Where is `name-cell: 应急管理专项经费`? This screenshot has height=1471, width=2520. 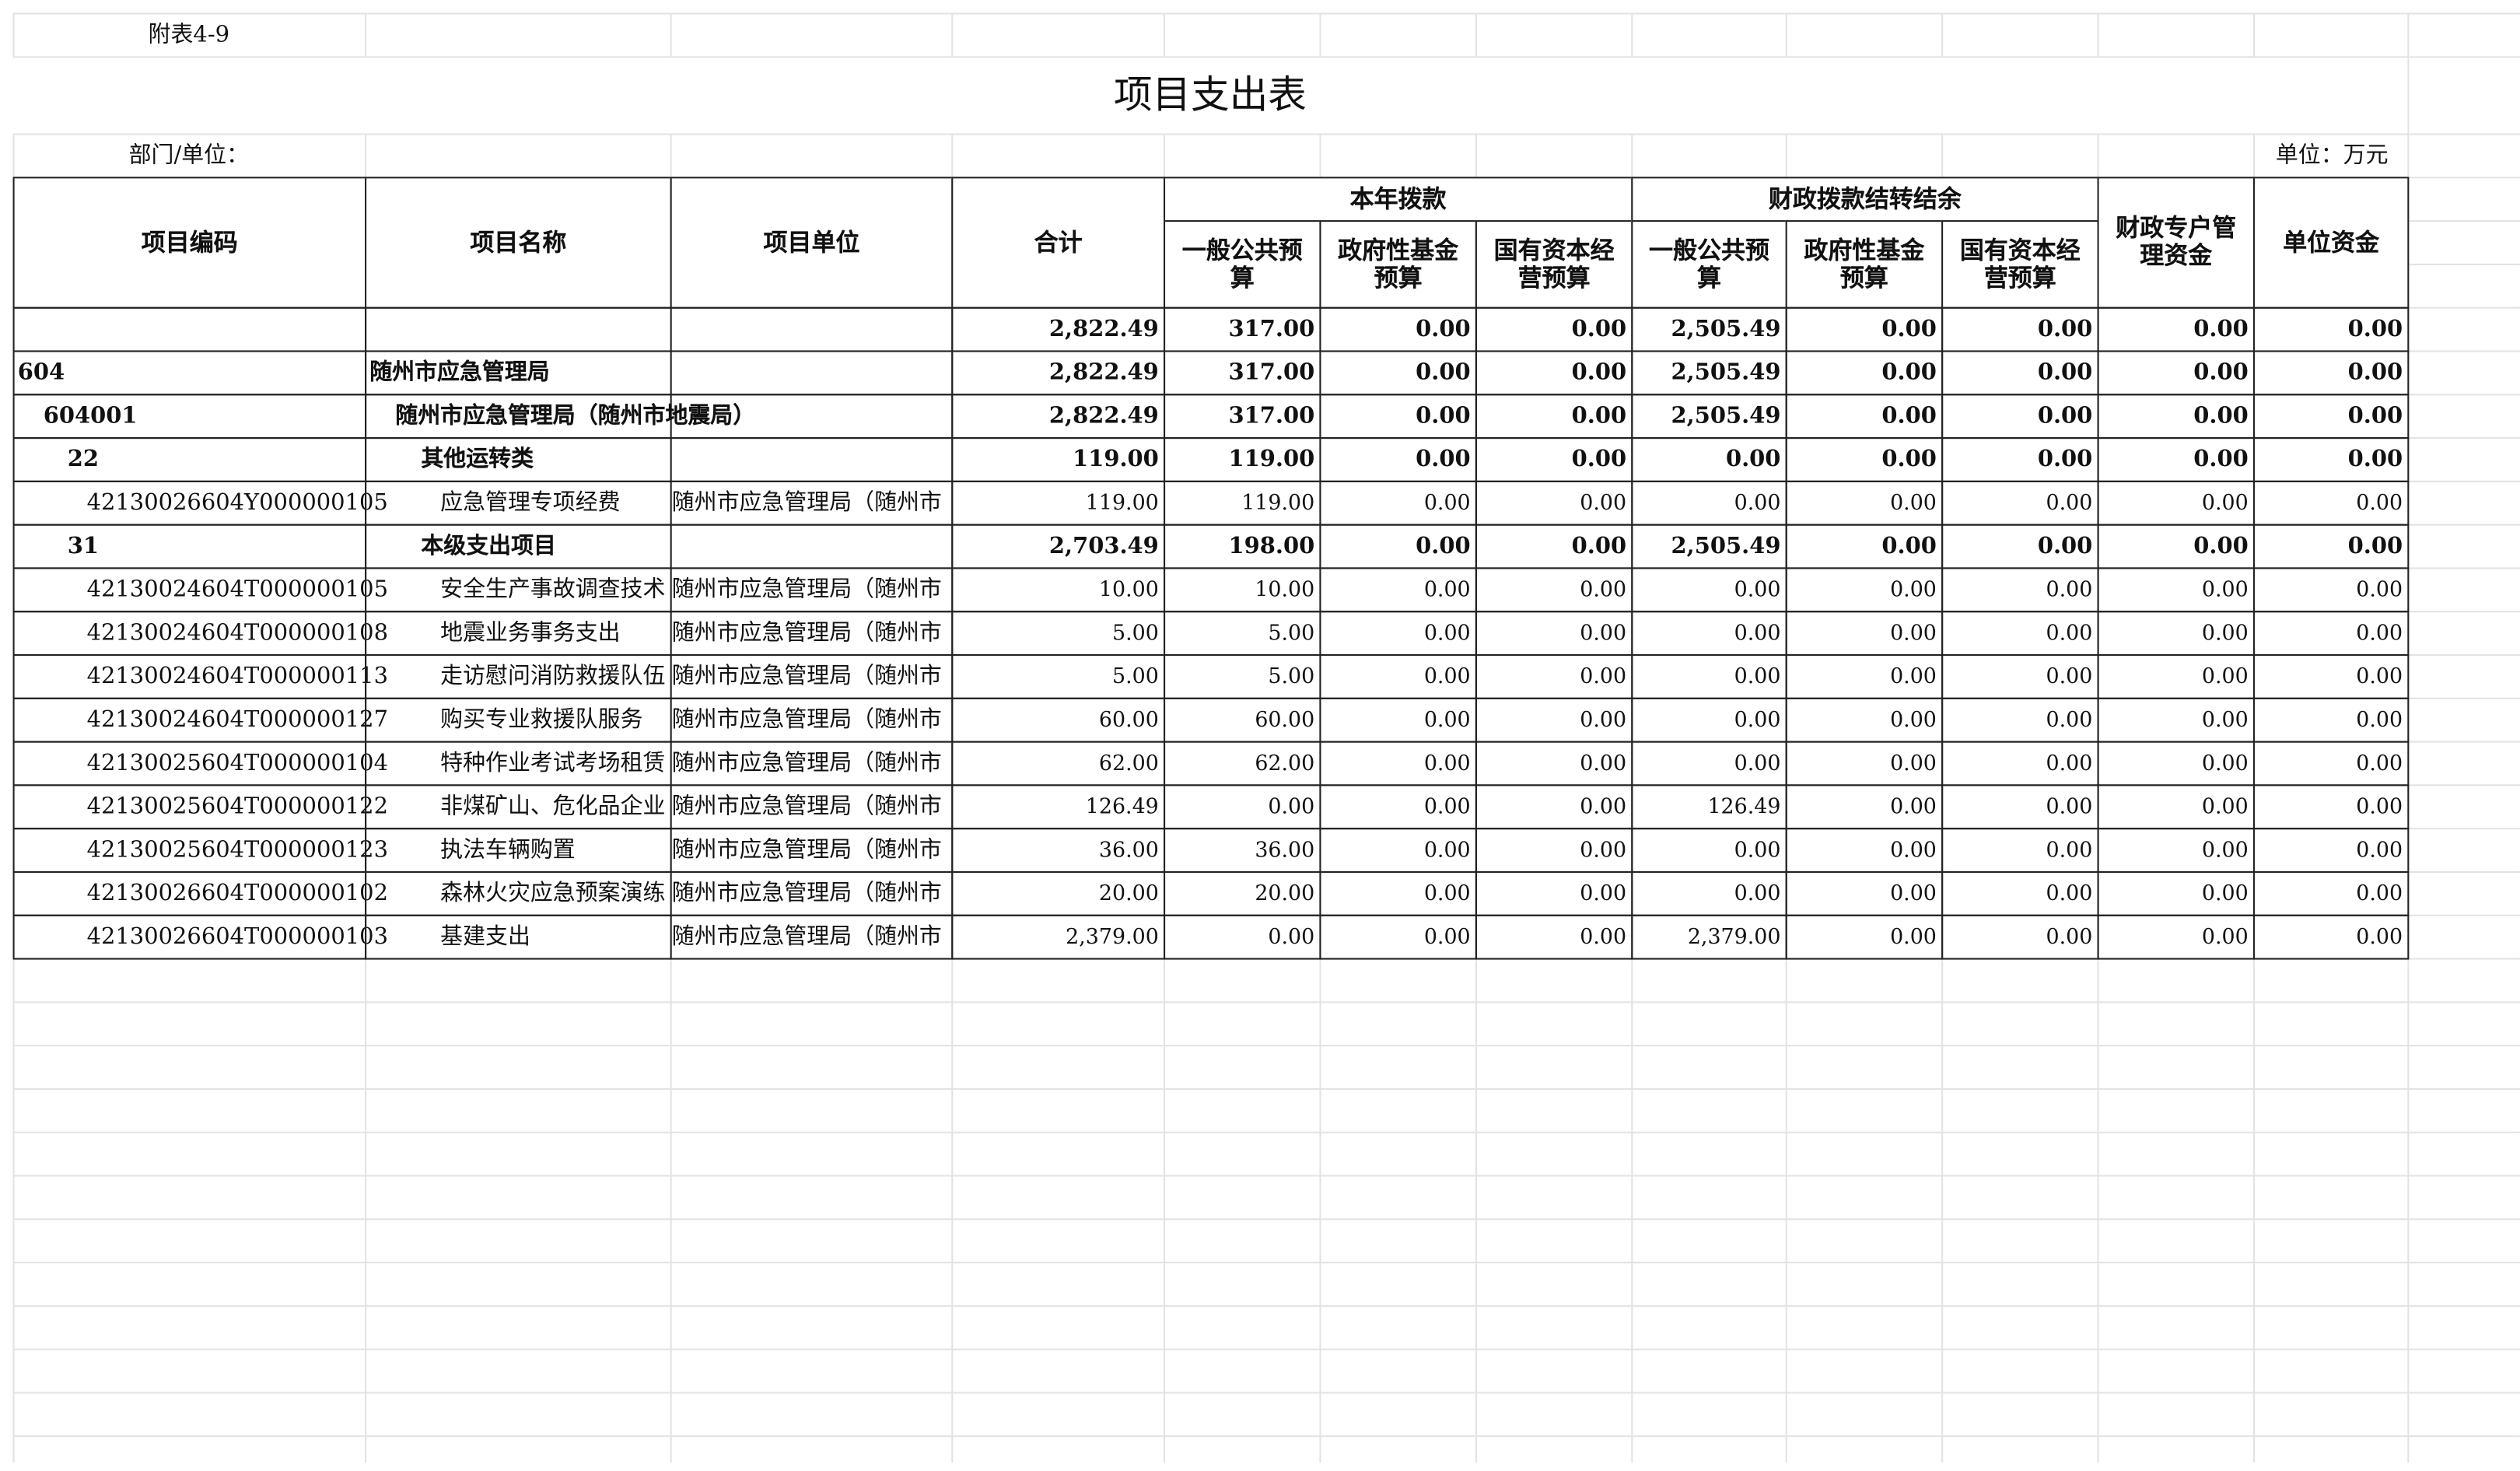 name-cell: 应急管理专项经费 is located at coordinates (519, 503).